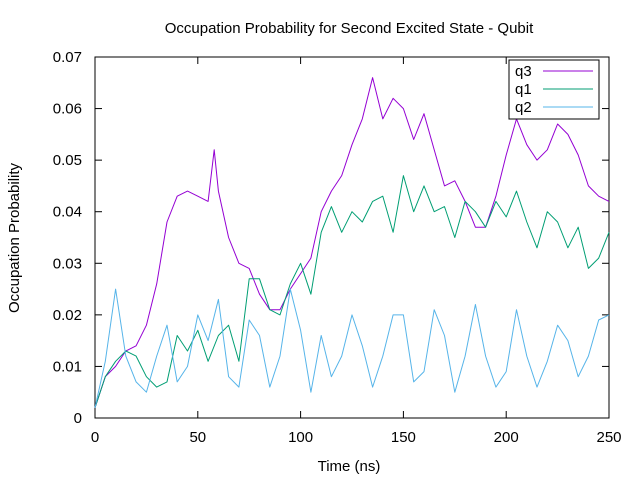 This screenshot has width=640, height=485. I want to click on x-axis-label: Time (ns), so click(349, 466).